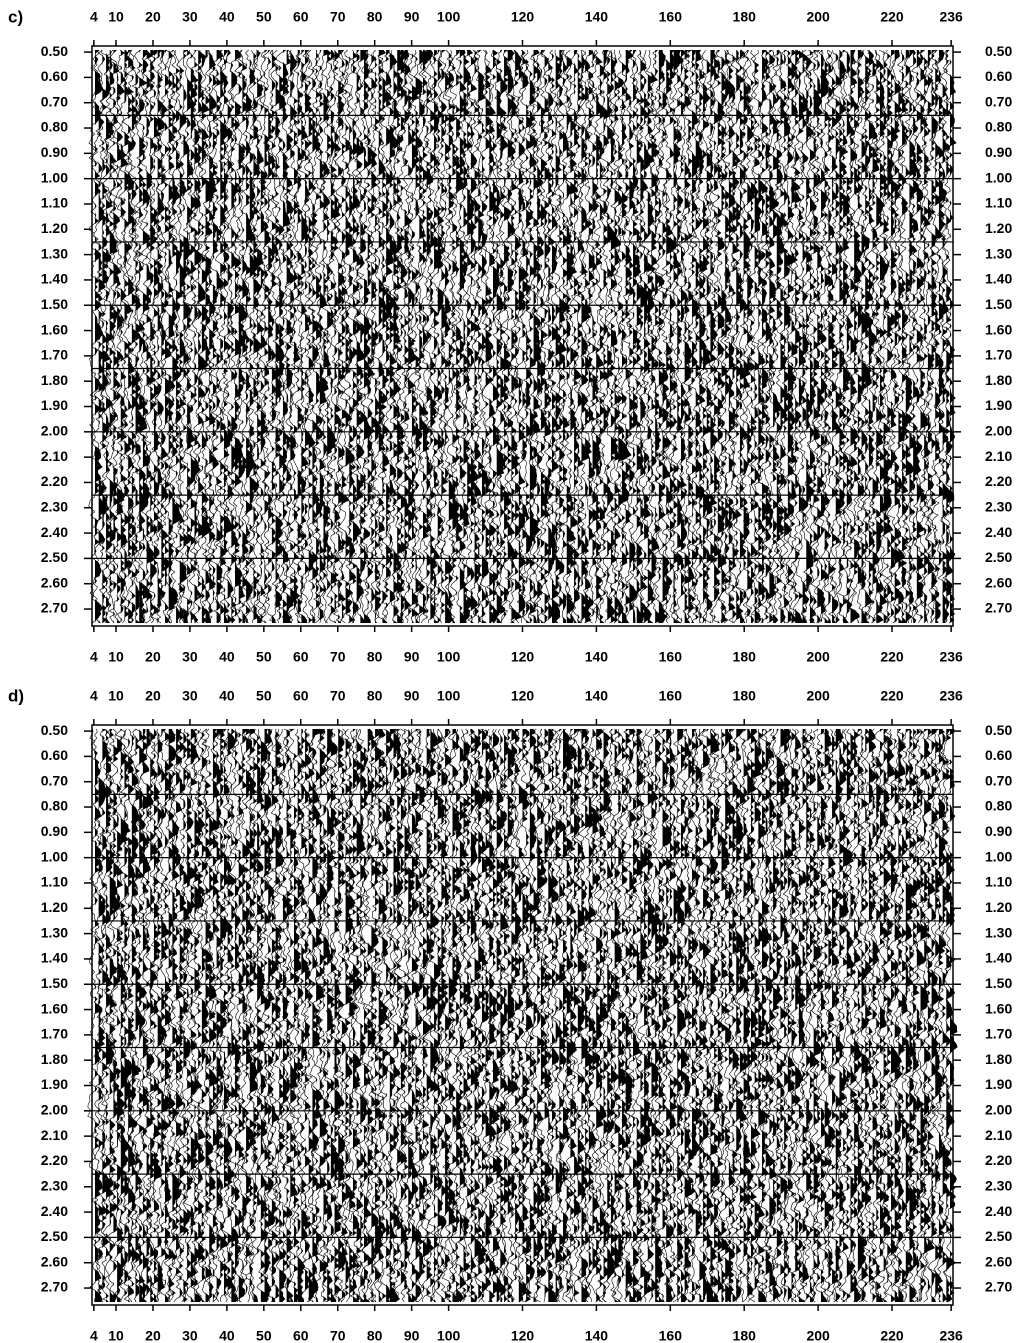  Describe the element at coordinates (523, 17) in the screenshot. I see `x-tick-label: 120` at that location.